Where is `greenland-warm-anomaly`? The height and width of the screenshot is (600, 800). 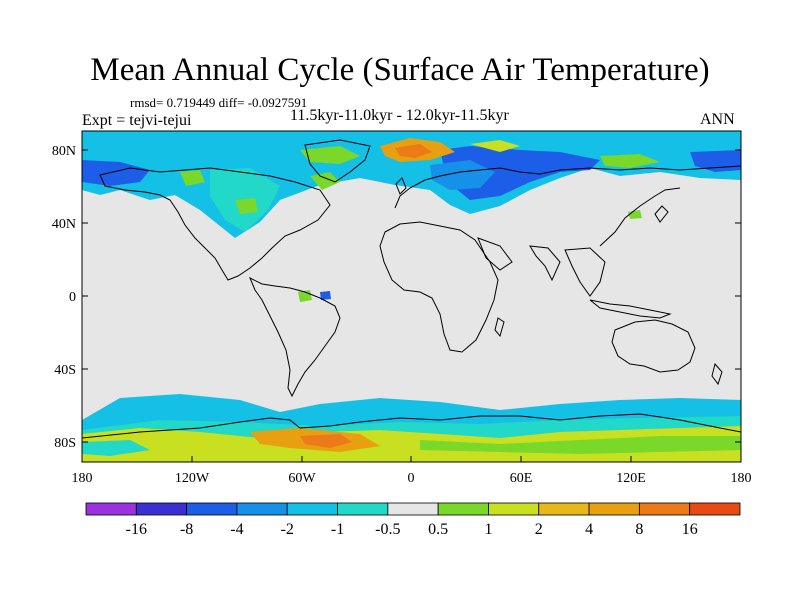
greenland-warm-anomaly is located at coordinates (330, 155).